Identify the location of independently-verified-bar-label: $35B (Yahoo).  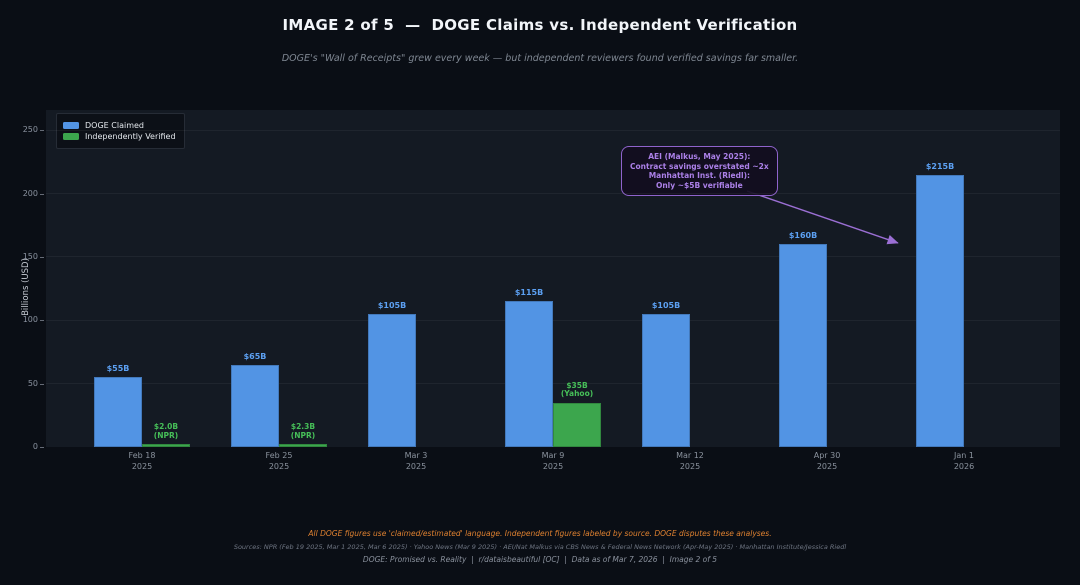
(577, 389).